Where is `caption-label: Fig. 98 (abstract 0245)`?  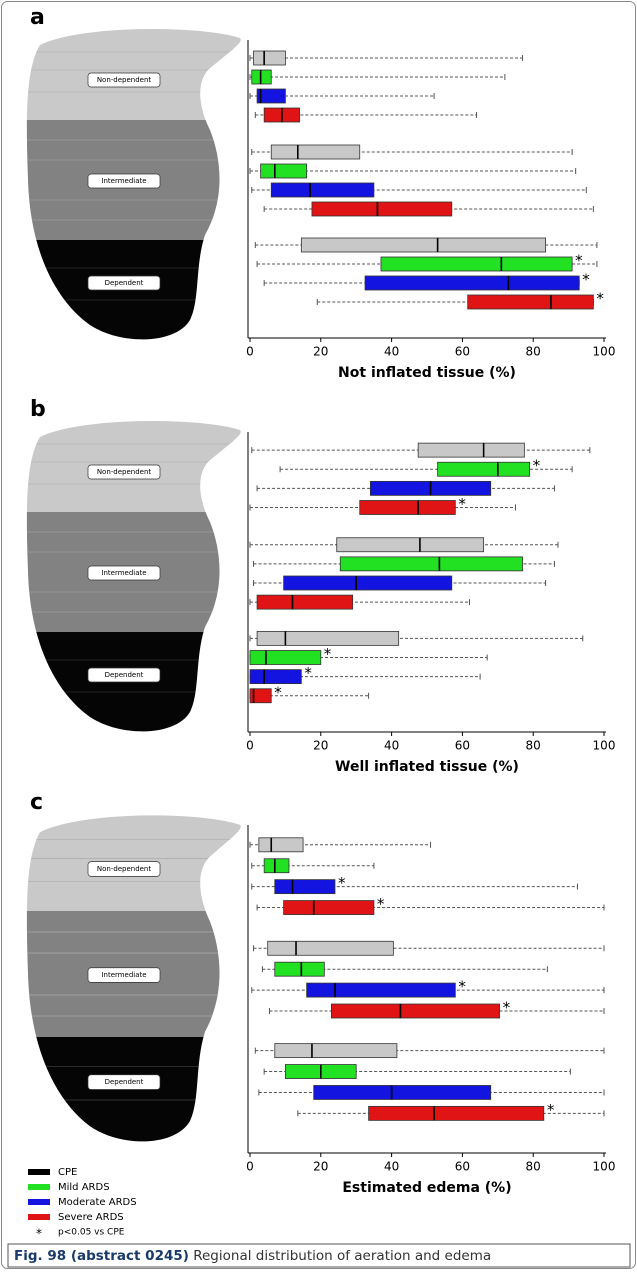 caption-label: Fig. 98 (abstract 0245) is located at coordinates (101, 1256).